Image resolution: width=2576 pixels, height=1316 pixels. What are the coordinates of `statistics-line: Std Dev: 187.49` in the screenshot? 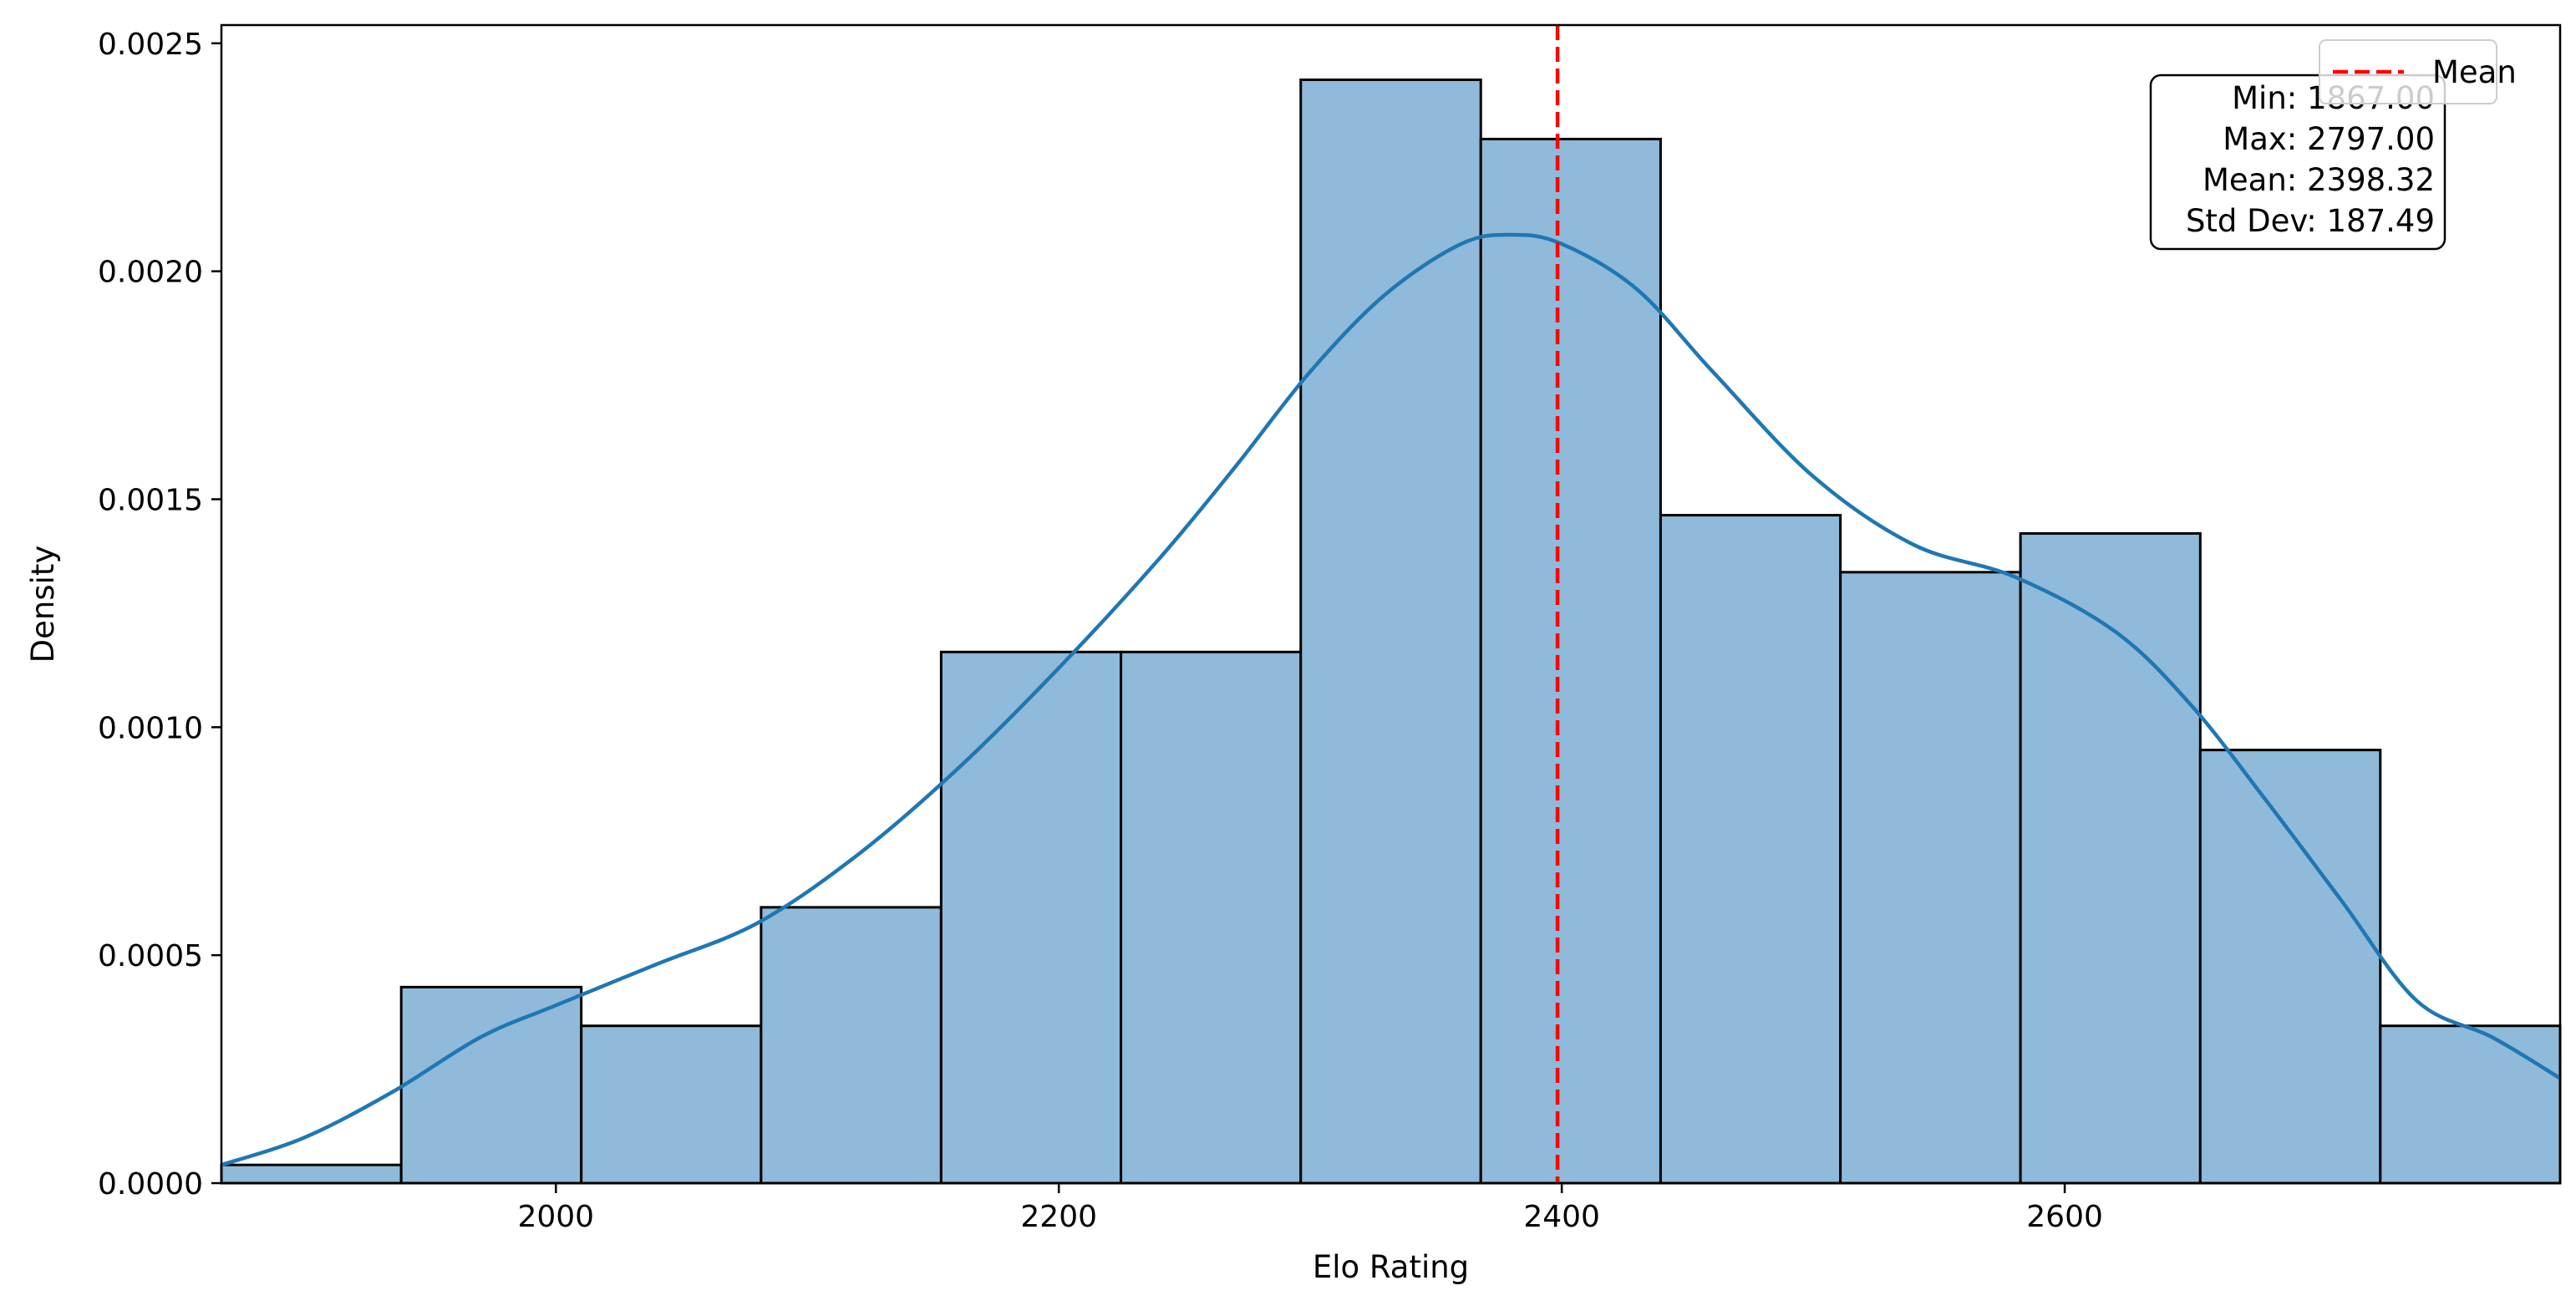 It's located at (2310, 221).